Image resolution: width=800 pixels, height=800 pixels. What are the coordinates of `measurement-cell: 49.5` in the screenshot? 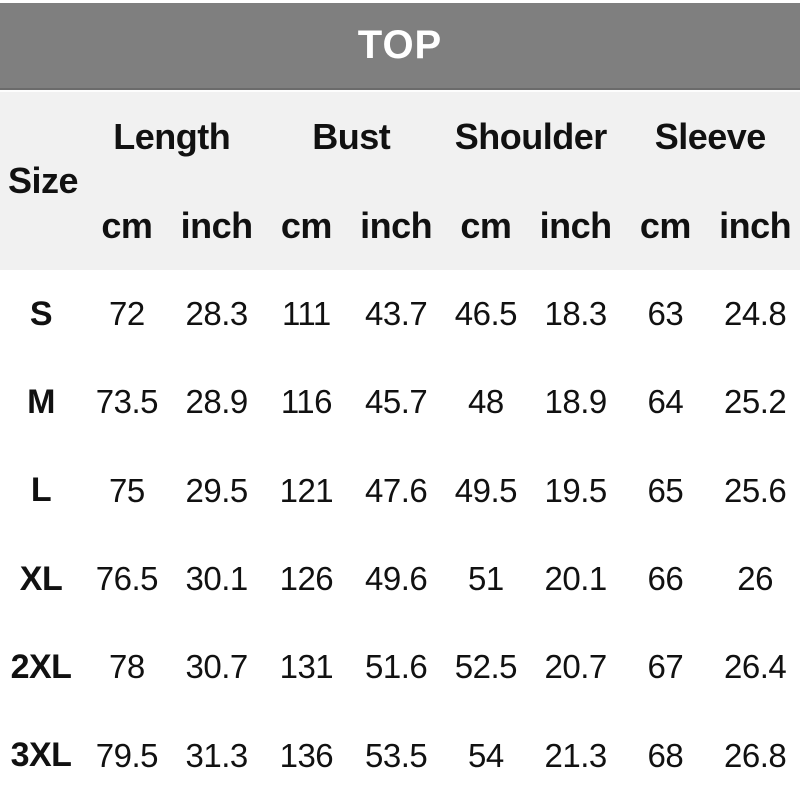 It's located at (486, 490).